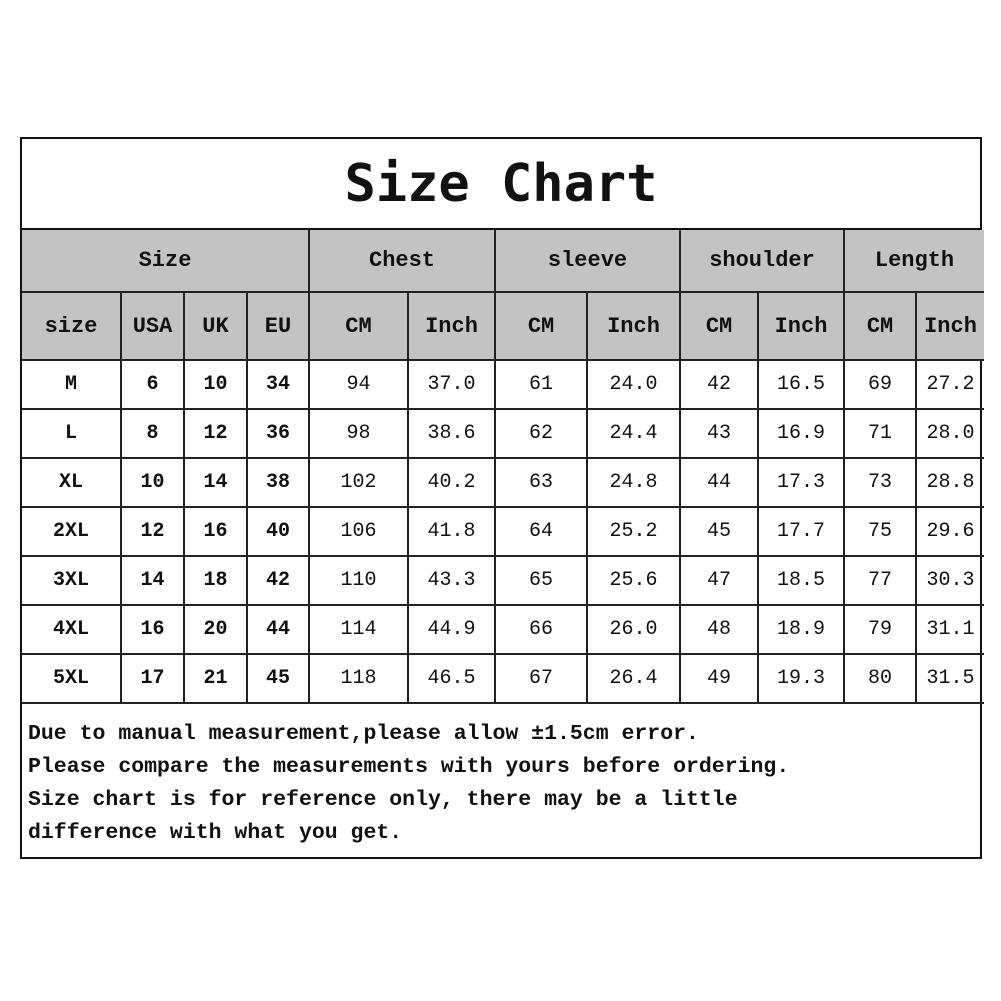  What do you see at coordinates (950, 678) in the screenshot?
I see `table-cell: 31.5` at bounding box center [950, 678].